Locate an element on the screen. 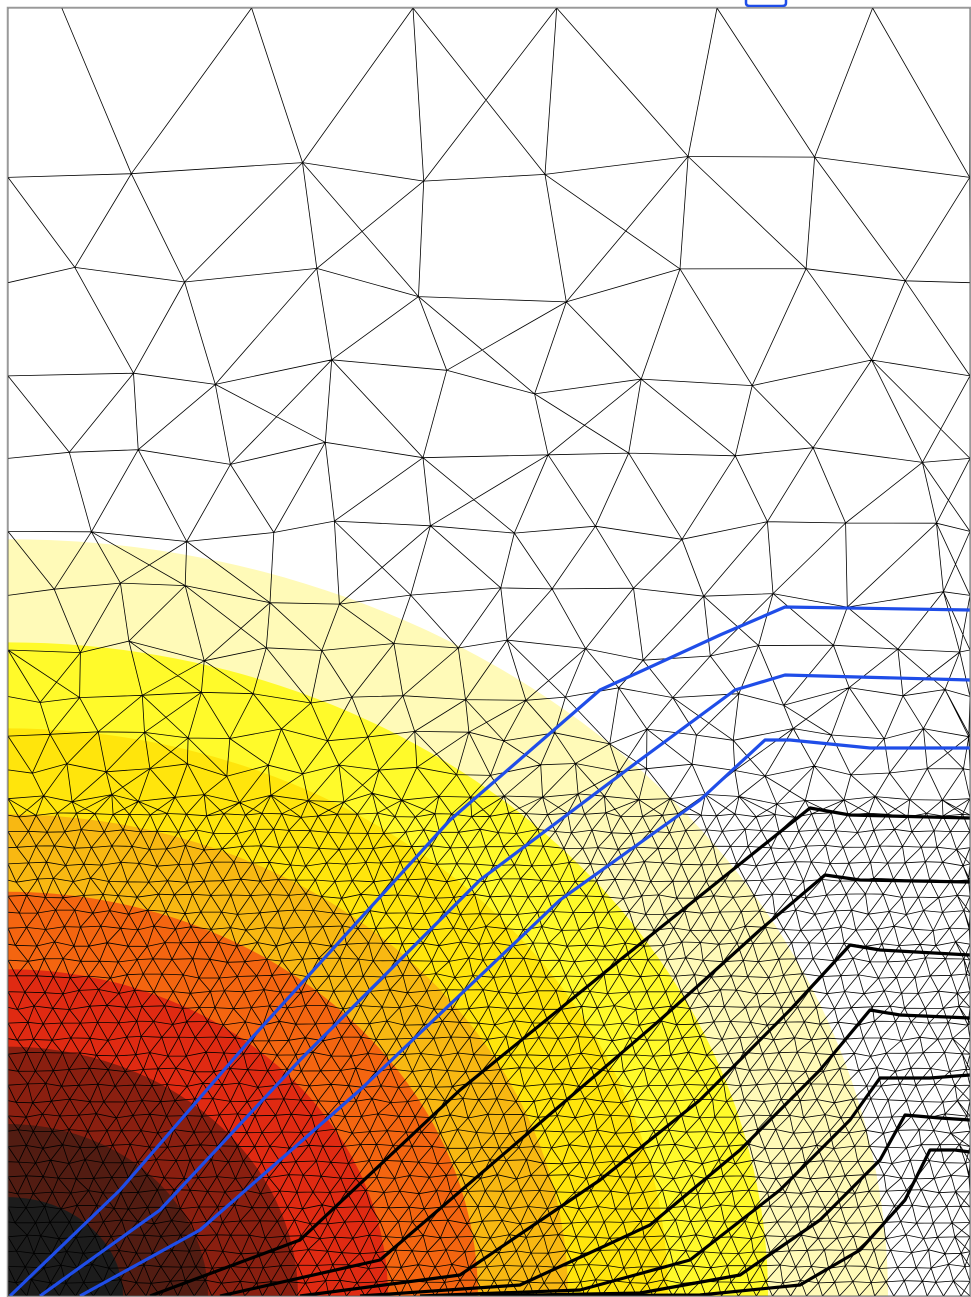 The height and width of the screenshot is (1297, 971). speech-bubble-icon is located at coordinates (766, 3).